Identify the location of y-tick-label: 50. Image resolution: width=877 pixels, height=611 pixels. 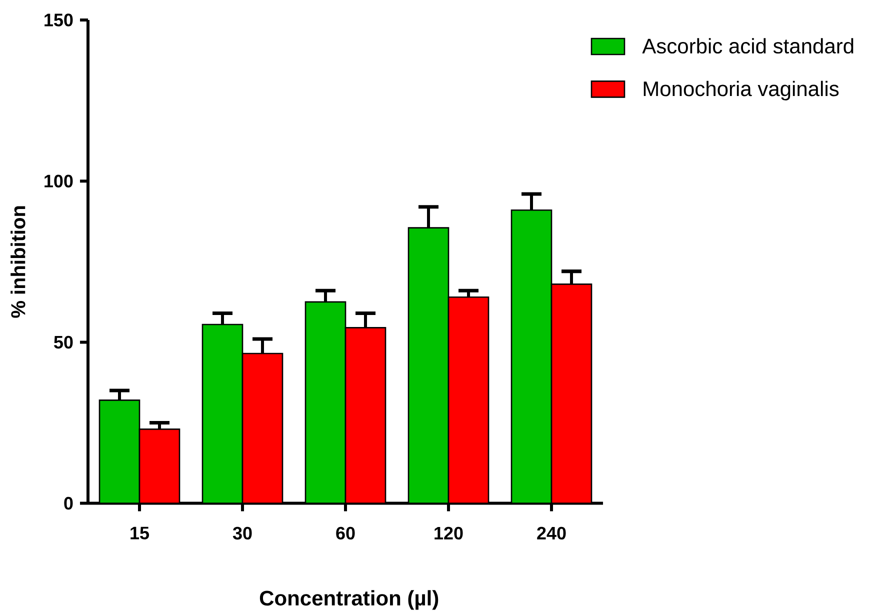
(63, 342).